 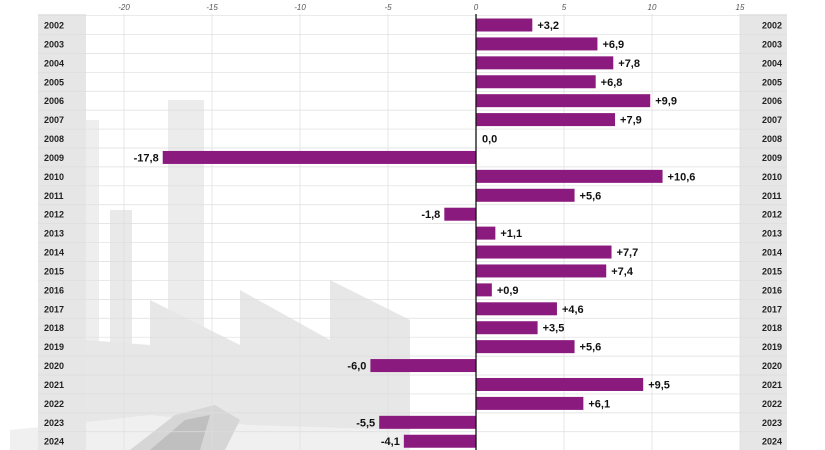 What do you see at coordinates (54, 177) in the screenshot?
I see `year-label-left: 2010` at bounding box center [54, 177].